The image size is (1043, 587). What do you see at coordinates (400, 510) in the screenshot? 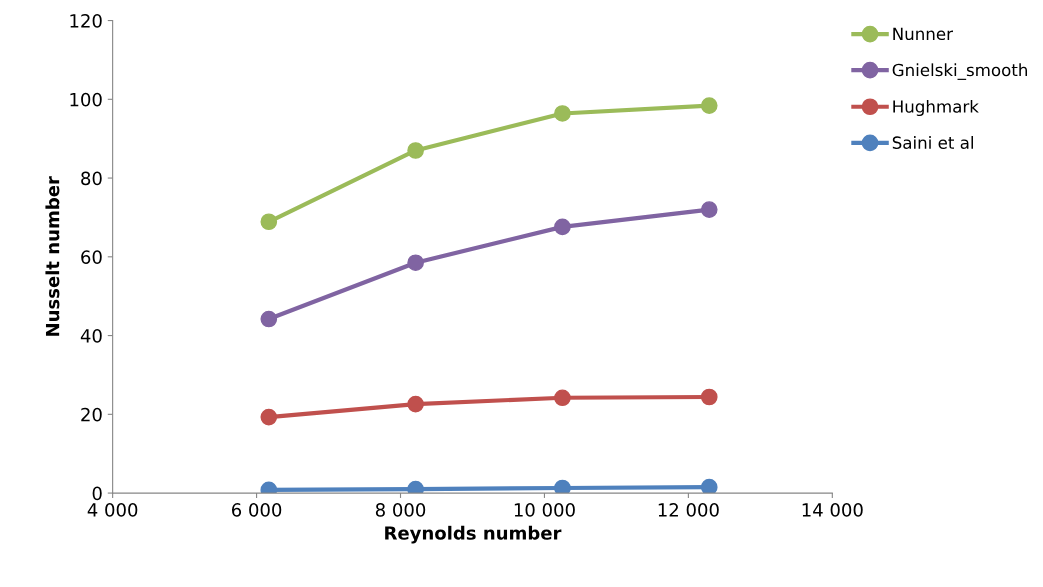
I see `x-tick-label: 8 000` at bounding box center [400, 510].